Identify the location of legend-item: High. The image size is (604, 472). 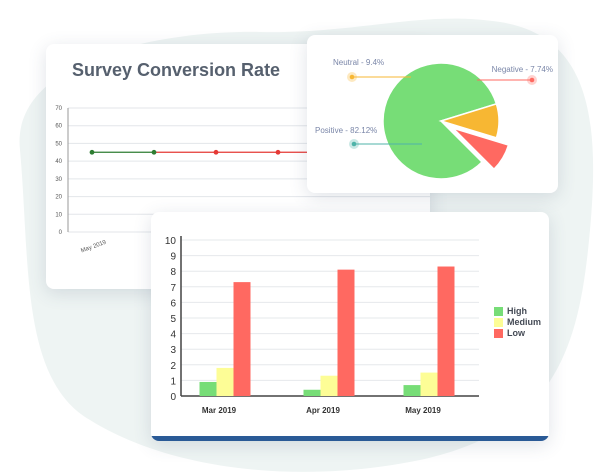
(510, 311).